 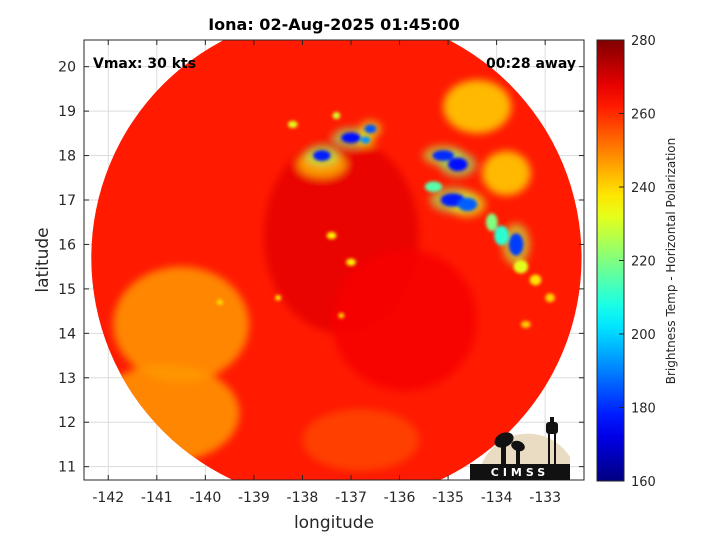 What do you see at coordinates (643, 188) in the screenshot?
I see `colorbar-tick-label: 240` at bounding box center [643, 188].